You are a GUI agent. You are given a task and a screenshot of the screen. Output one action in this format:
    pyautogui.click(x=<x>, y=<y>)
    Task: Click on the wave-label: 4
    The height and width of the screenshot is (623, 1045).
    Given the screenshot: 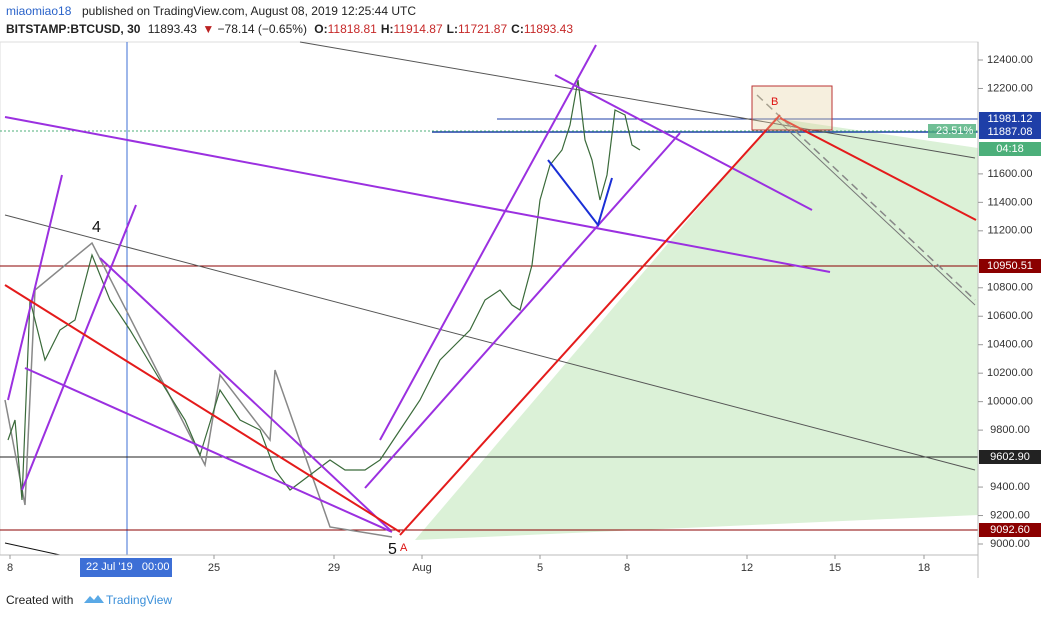 What is the action you would take?
    pyautogui.click(x=96, y=227)
    